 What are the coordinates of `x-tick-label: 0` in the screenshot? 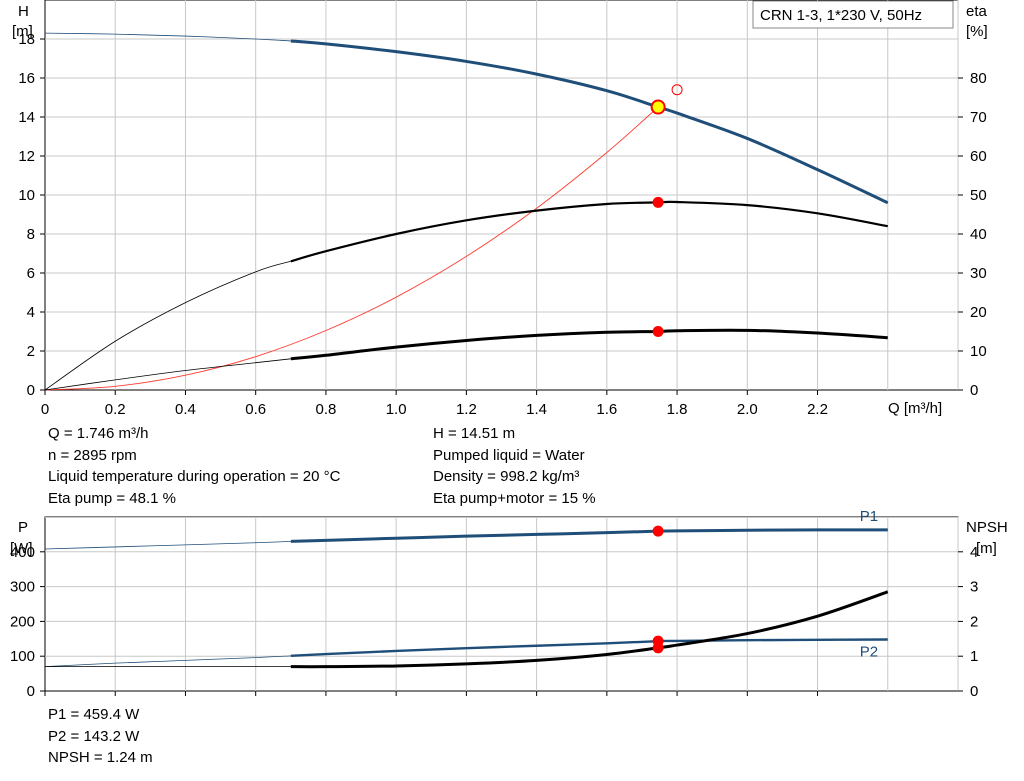 It's located at (45, 409).